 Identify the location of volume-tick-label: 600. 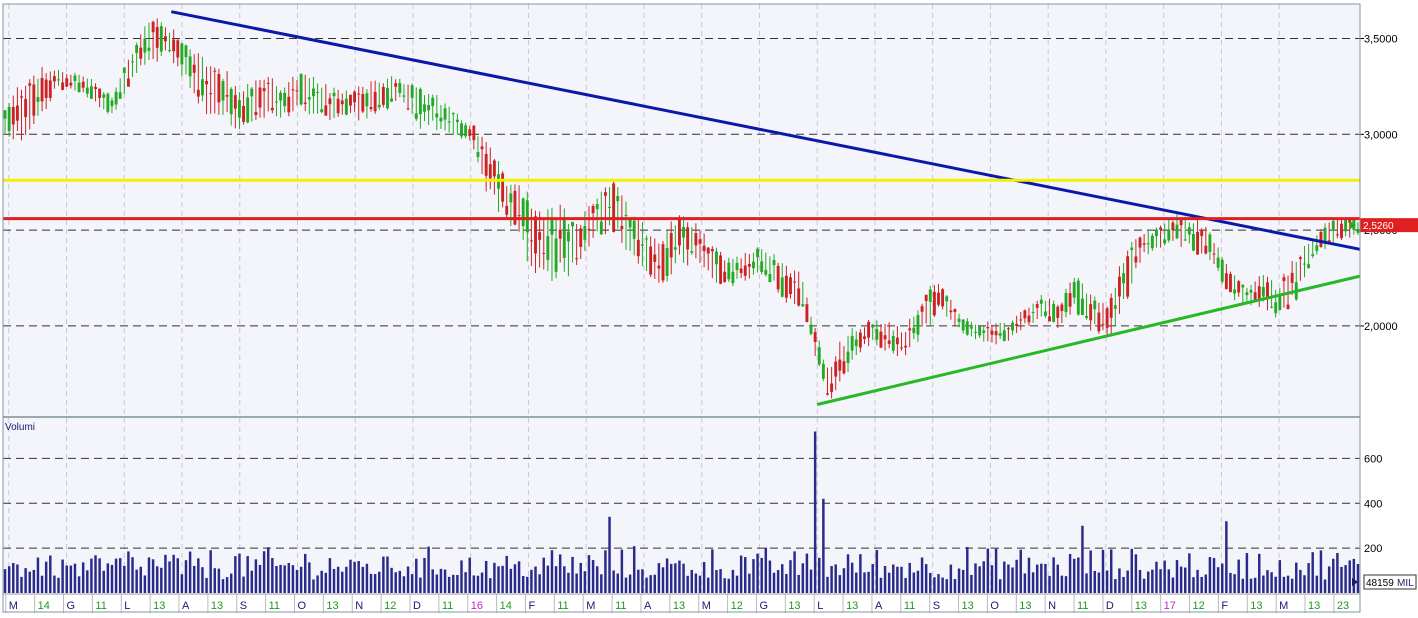
(1373, 459).